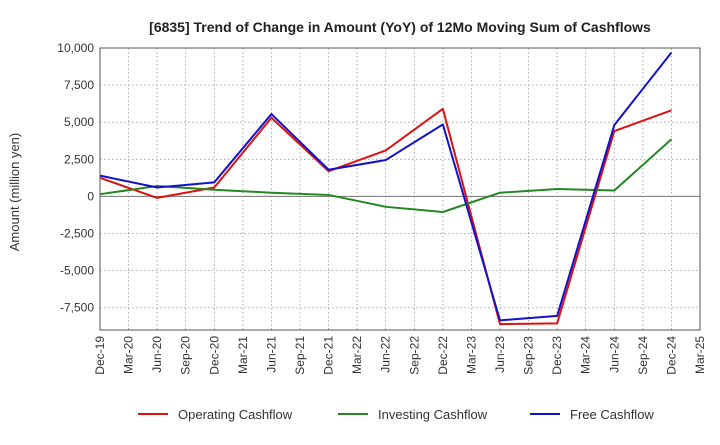  I want to click on y-tick-label: 2,500, so click(79, 159).